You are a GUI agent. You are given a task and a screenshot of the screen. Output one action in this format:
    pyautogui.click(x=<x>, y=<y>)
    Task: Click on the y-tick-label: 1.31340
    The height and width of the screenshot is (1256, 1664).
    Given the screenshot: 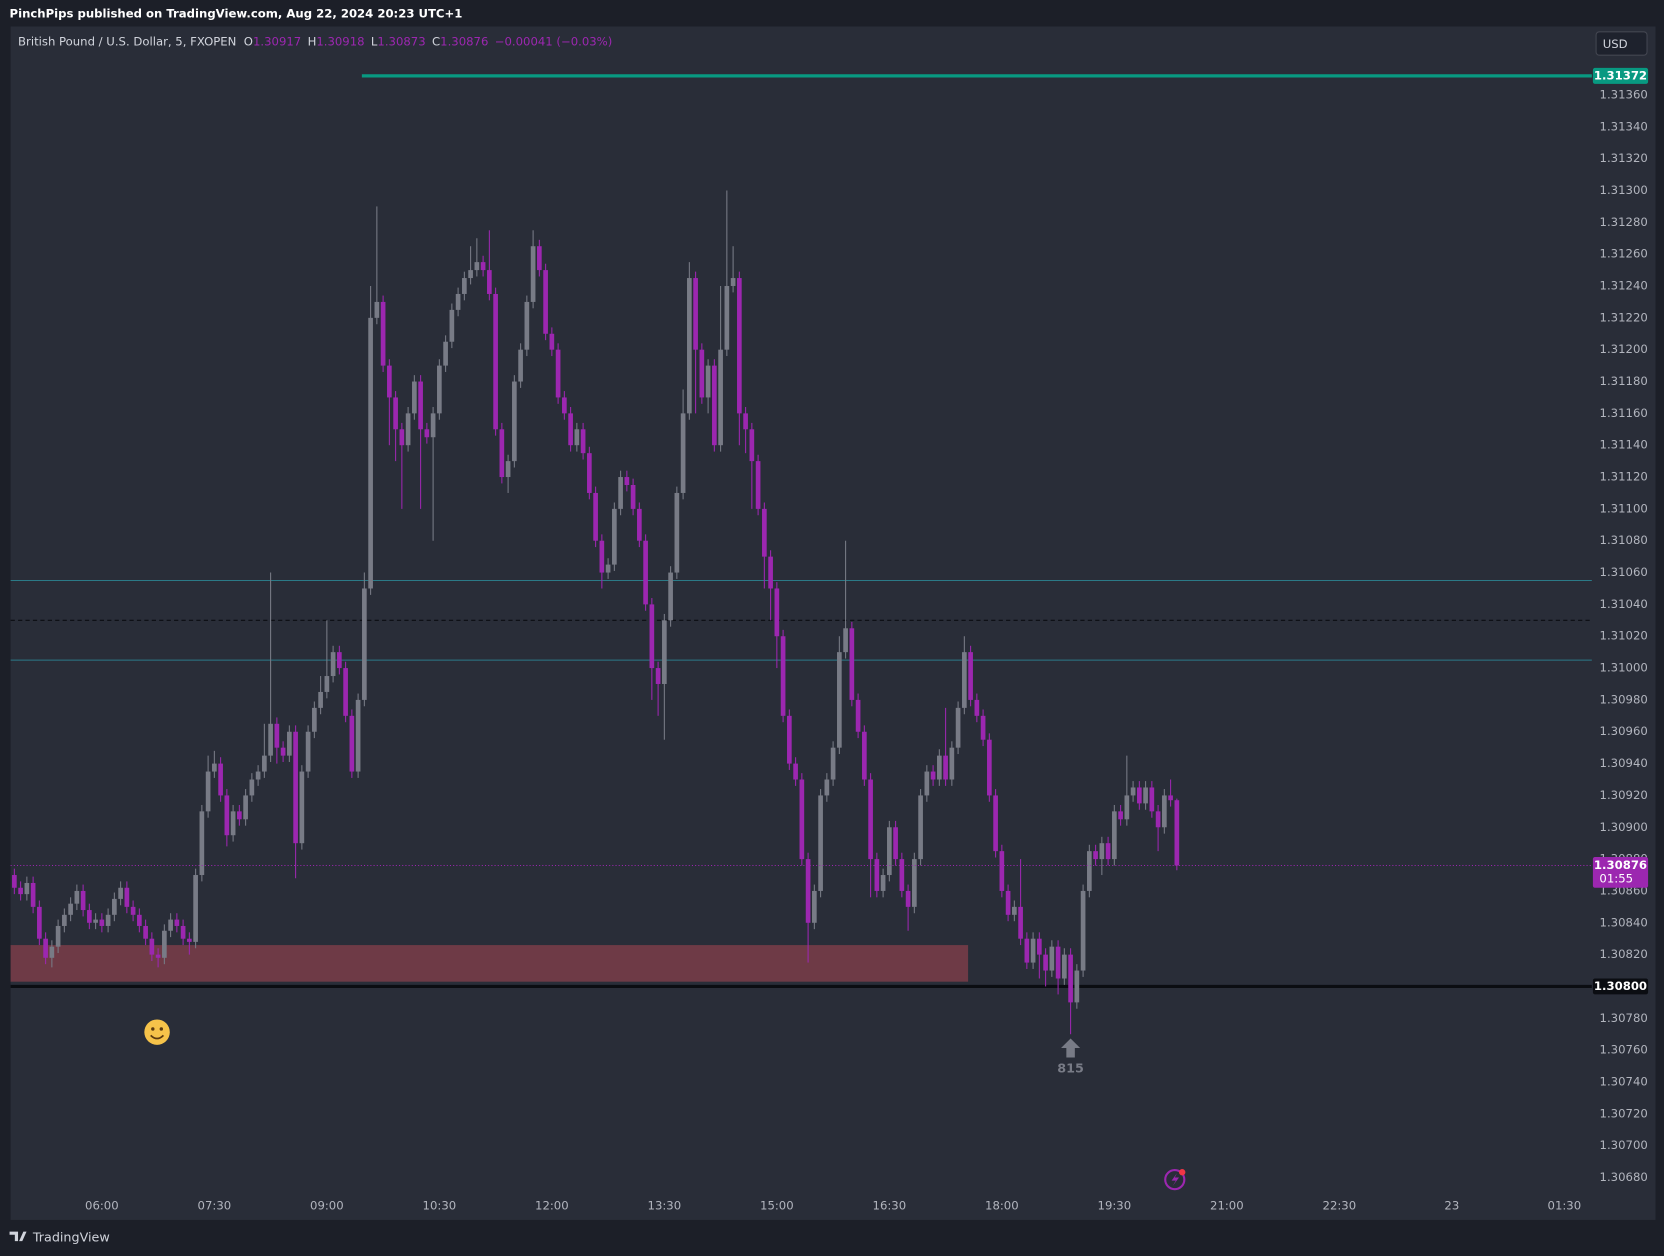 What is the action you would take?
    pyautogui.click(x=1624, y=126)
    